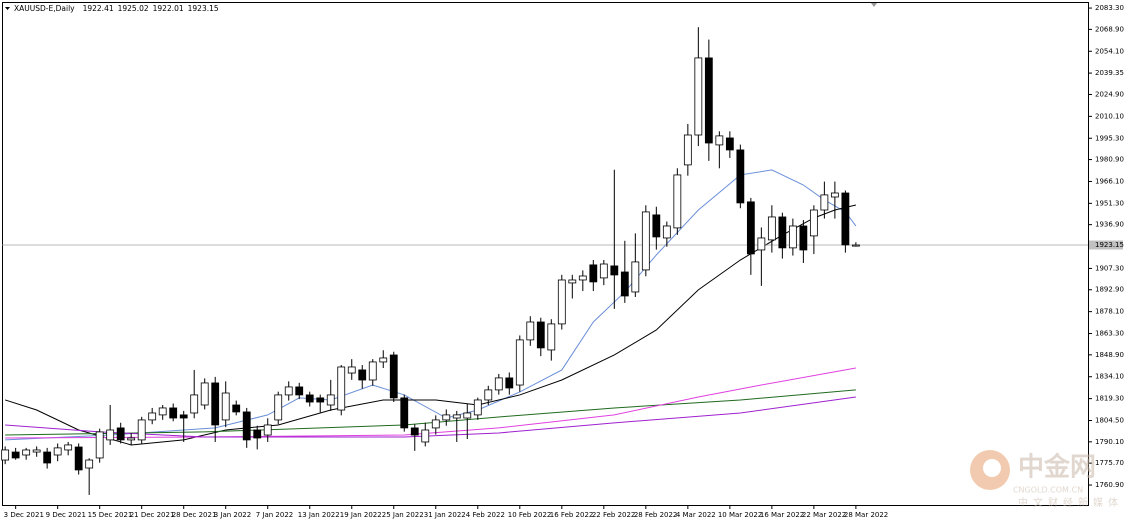 Image resolution: width=1125 pixels, height=527 pixels. I want to click on x-tick-label: 25 Jan 2022, so click(403, 515).